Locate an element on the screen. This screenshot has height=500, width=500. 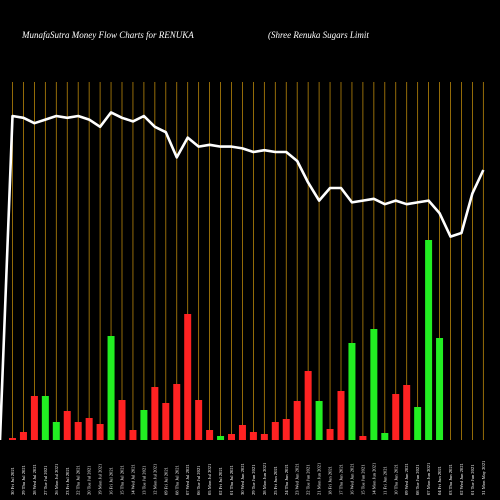
x-tick-label: 16 Fri Jul 2021 is located at coordinates (111, 480).